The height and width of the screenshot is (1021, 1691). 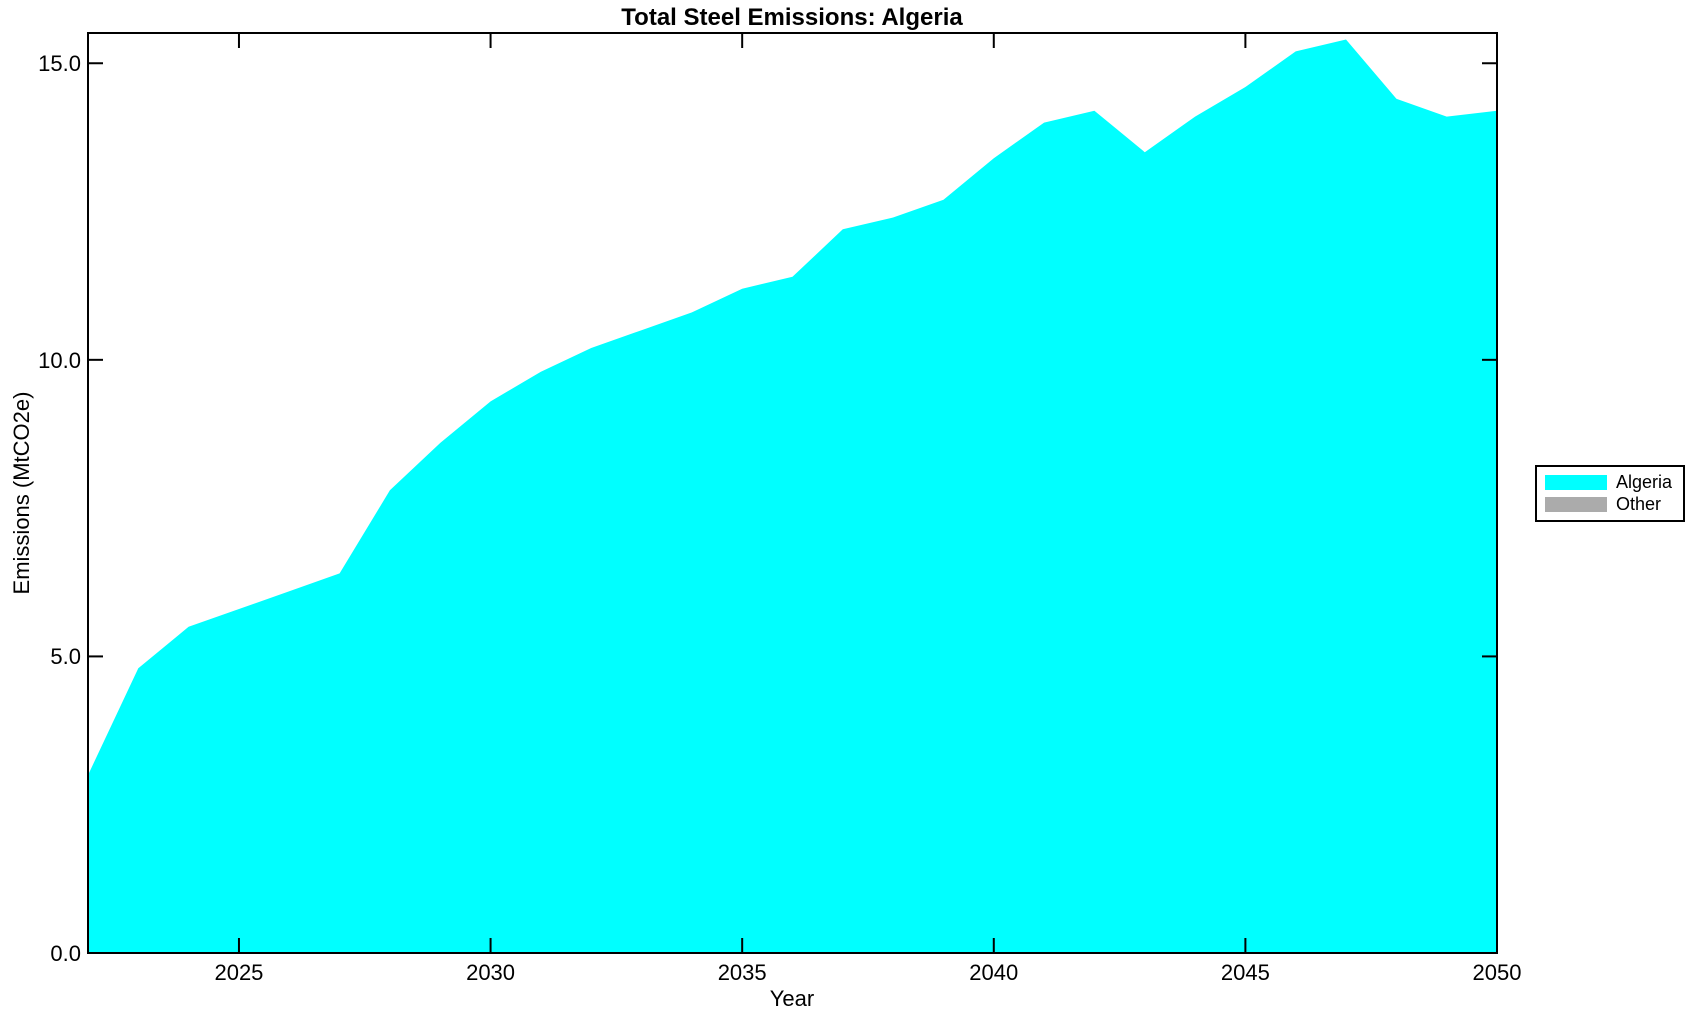 I want to click on x-tick-label: 2035, so click(x=742, y=972).